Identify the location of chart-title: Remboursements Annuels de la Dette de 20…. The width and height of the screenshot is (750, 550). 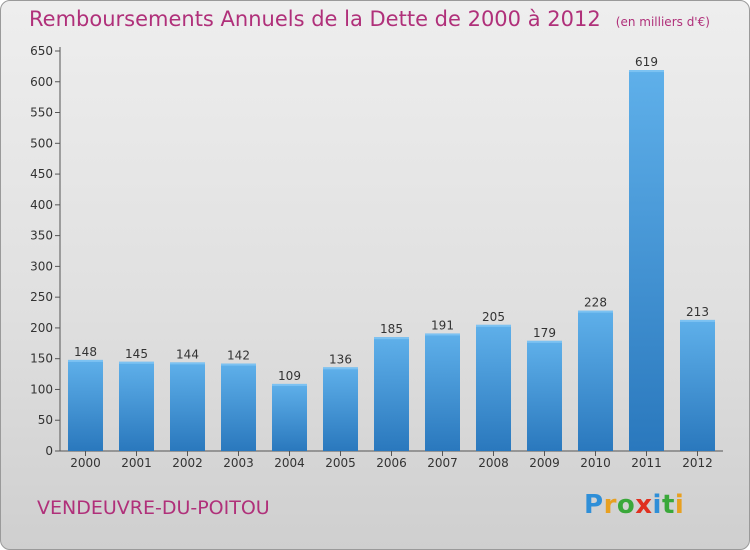
(315, 19).